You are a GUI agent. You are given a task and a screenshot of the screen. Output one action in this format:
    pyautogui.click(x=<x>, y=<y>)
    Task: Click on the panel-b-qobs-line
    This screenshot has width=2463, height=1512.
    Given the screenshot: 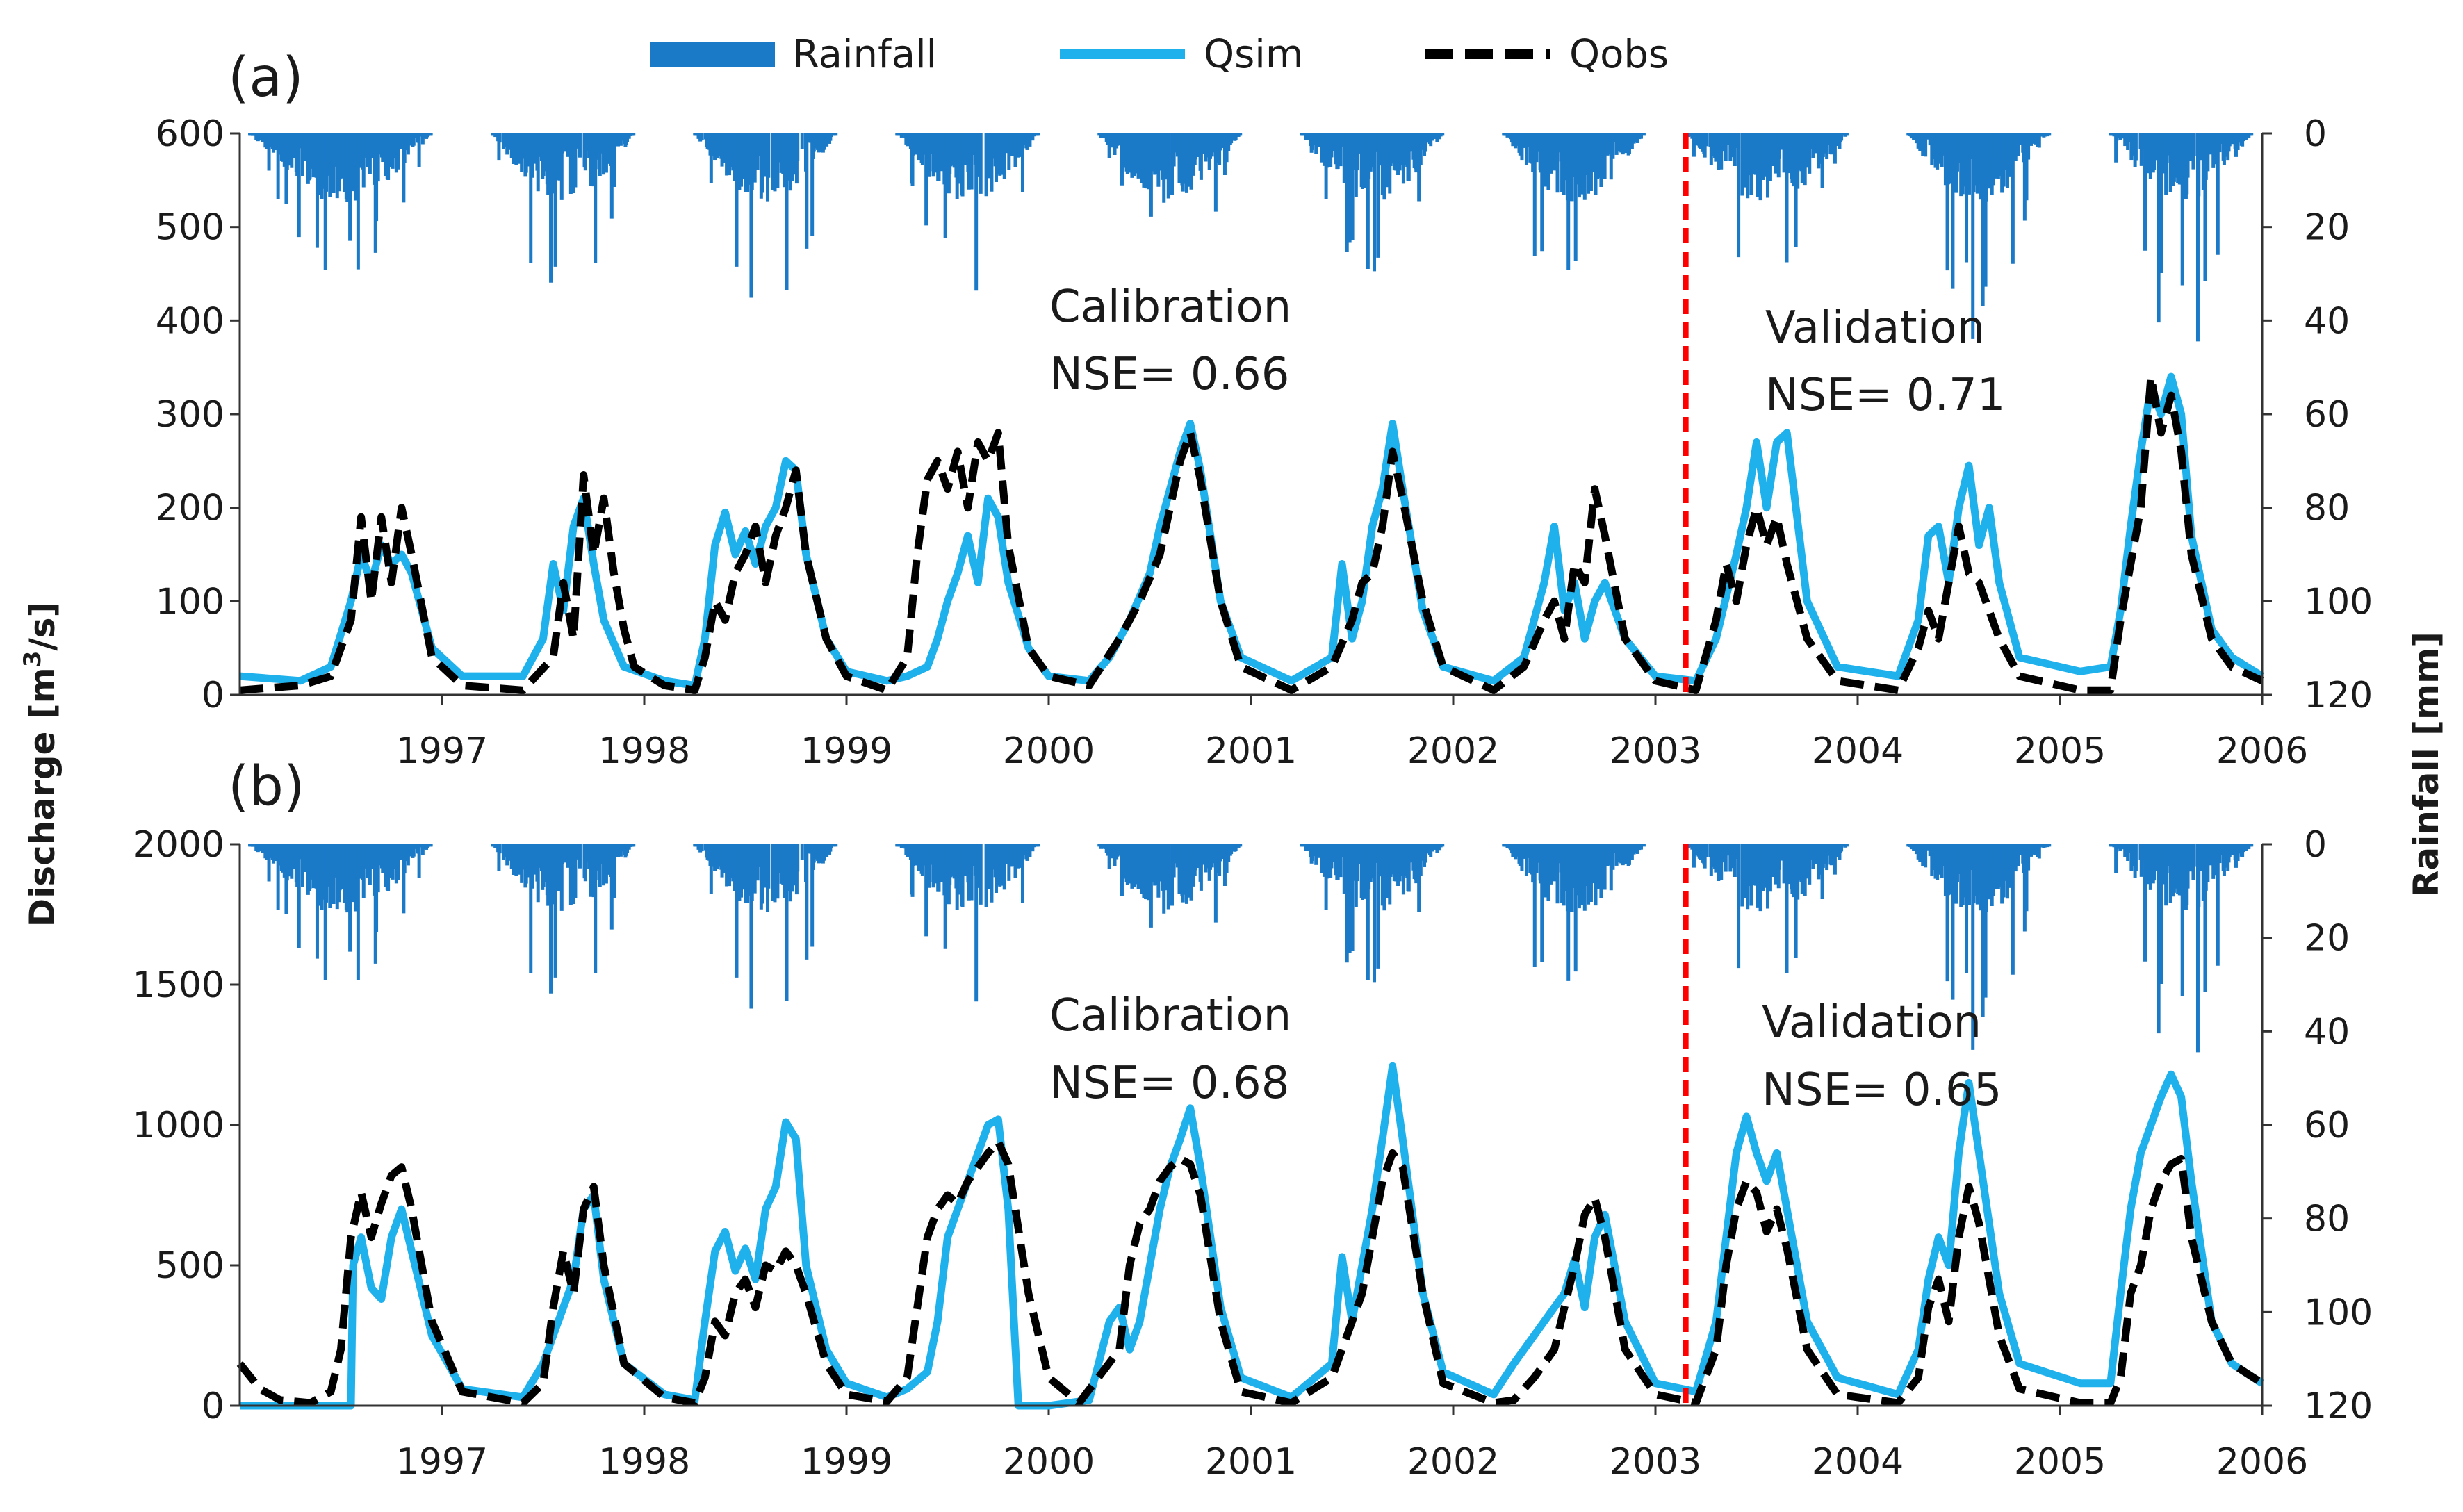 What is the action you would take?
    pyautogui.click(x=1250, y=1272)
    